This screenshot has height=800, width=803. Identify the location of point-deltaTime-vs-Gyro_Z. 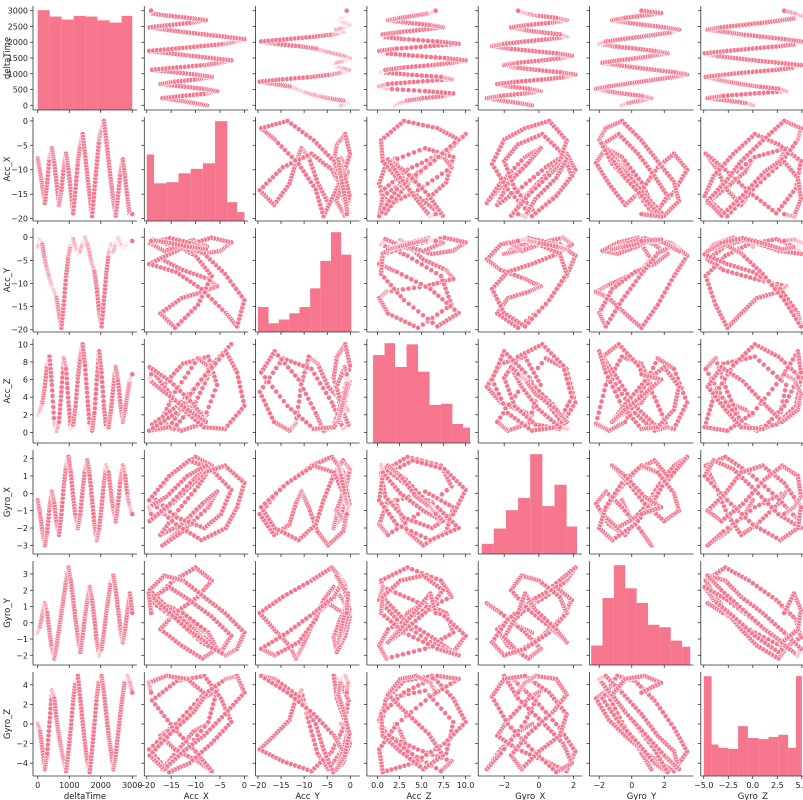
(784, 10).